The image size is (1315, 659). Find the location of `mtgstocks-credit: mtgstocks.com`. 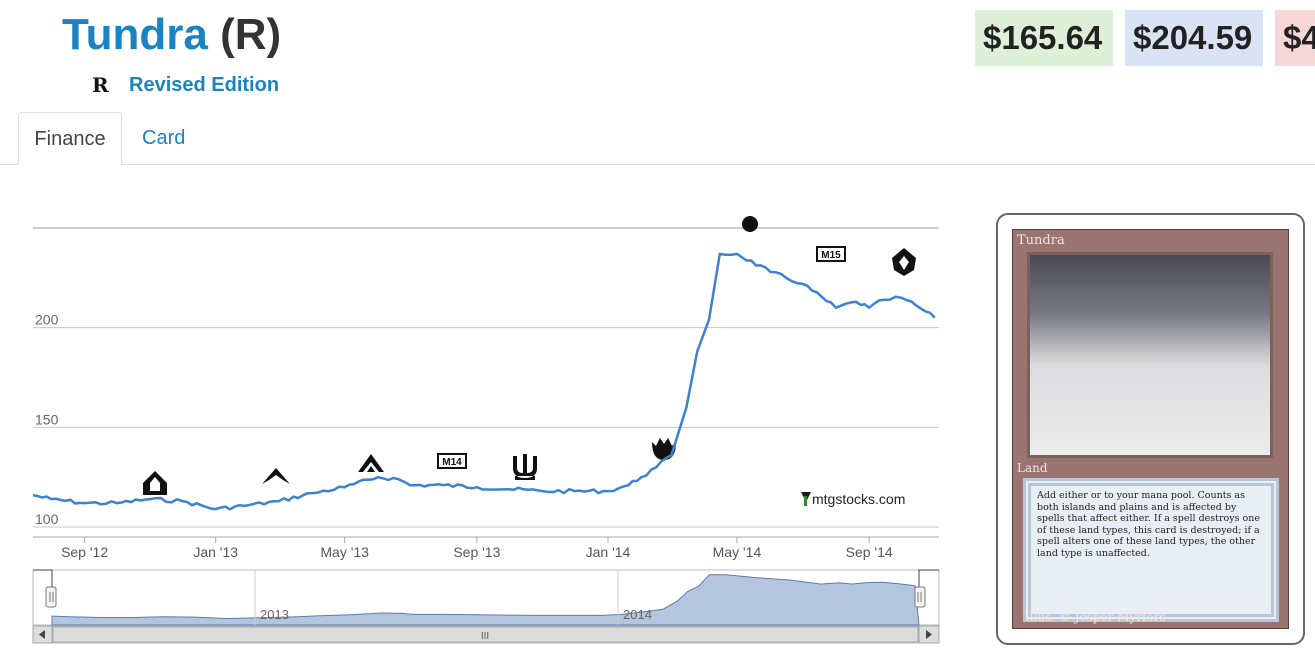

mtgstocks-credit: mtgstocks.com is located at coordinates (853, 499).